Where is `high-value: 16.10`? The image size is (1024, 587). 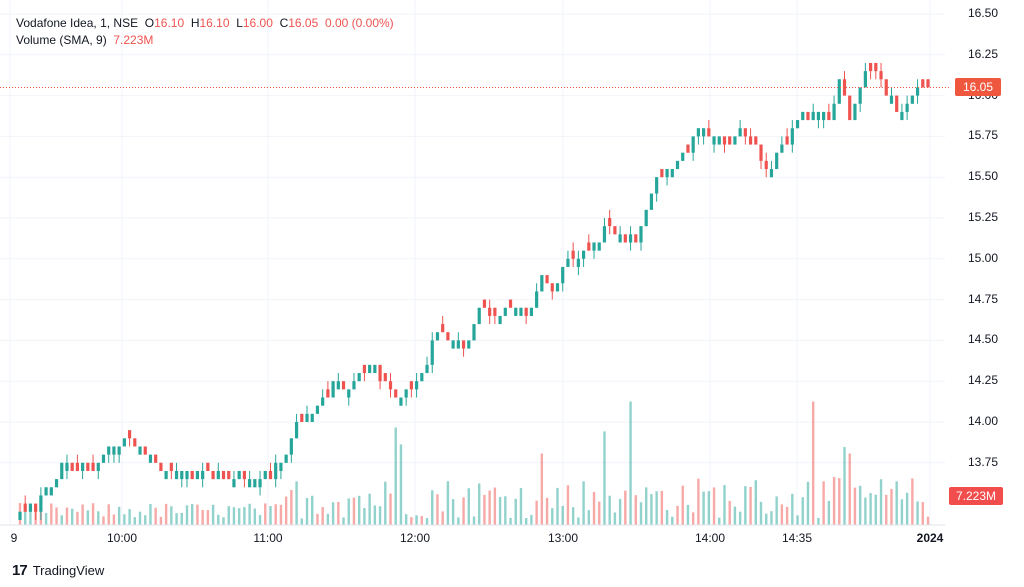
high-value: 16.10 is located at coordinates (214, 23).